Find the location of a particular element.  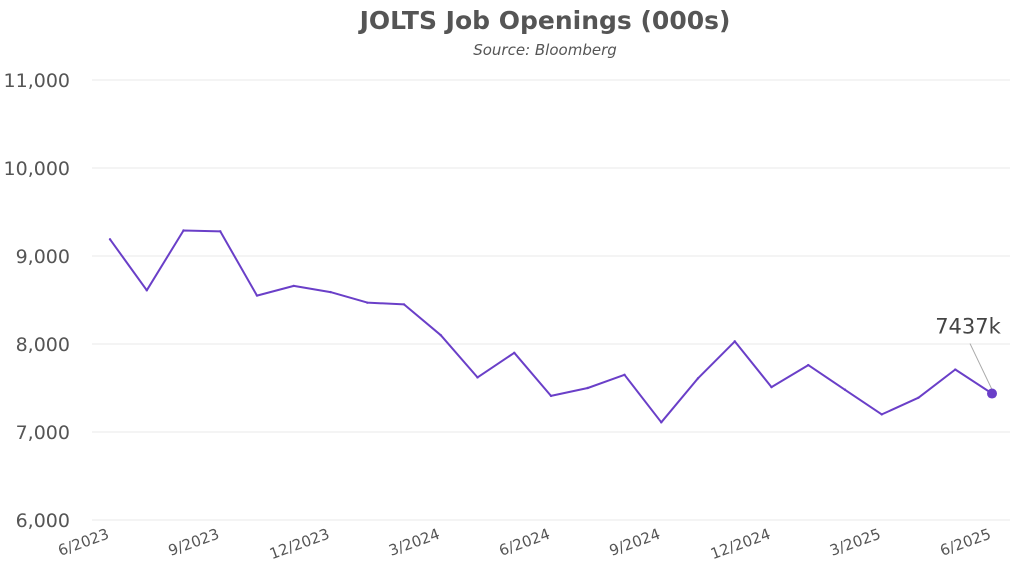

annotation-leader-line is located at coordinates (981, 366).